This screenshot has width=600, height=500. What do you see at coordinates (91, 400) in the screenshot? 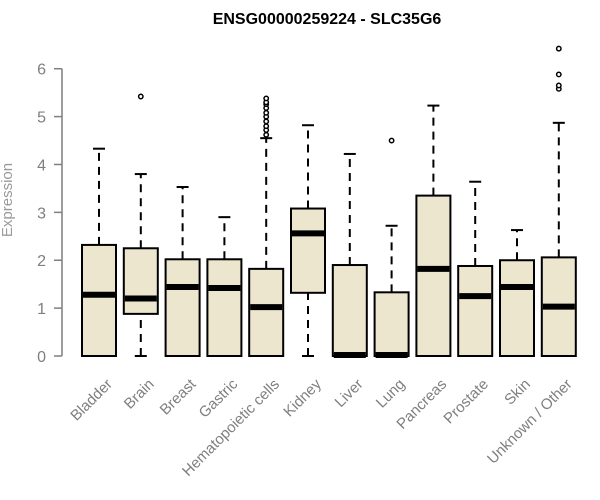
I see `x-tick-label: Bladder` at bounding box center [91, 400].